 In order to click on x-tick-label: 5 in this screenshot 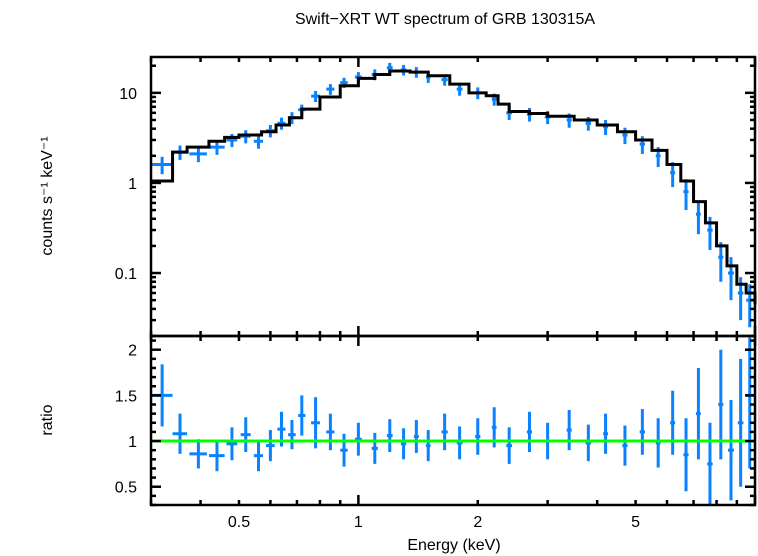, I will do `click(635, 522)`.